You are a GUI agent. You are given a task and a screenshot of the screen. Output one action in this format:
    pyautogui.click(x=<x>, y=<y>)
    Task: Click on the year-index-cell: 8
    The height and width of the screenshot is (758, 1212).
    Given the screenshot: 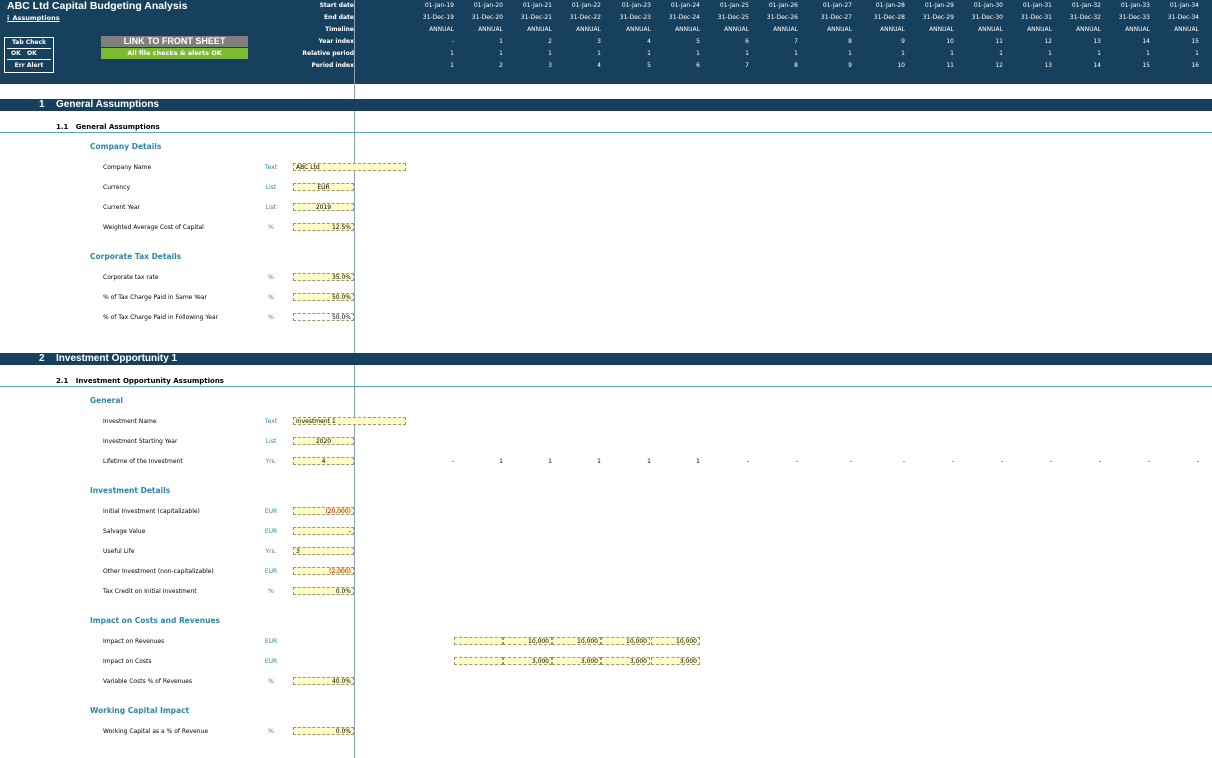 What is the action you would take?
    pyautogui.click(x=850, y=41)
    